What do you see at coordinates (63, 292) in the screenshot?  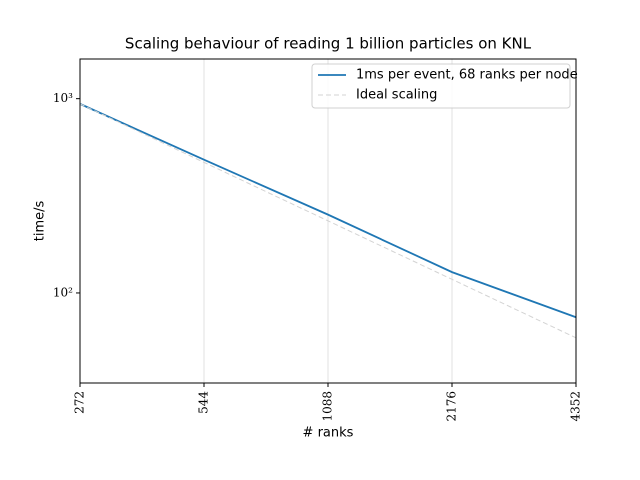 I see `y-tick-label: 10²` at bounding box center [63, 292].